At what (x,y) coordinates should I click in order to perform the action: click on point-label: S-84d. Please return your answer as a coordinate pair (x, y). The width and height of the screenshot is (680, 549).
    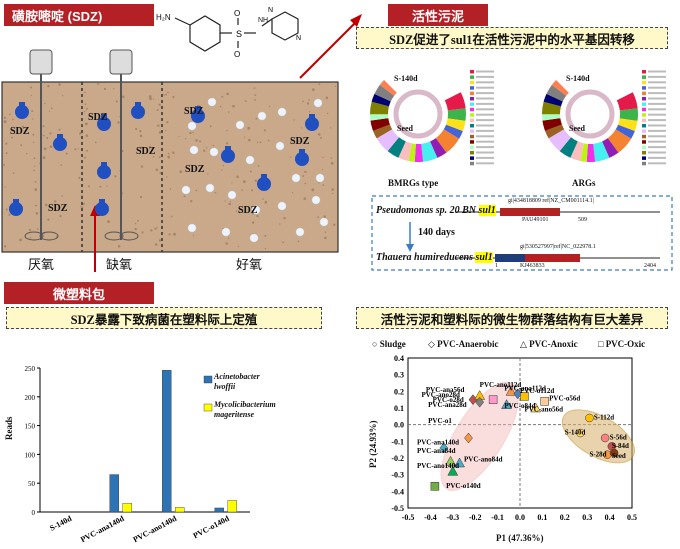
    Looking at the image, I should click on (620, 446).